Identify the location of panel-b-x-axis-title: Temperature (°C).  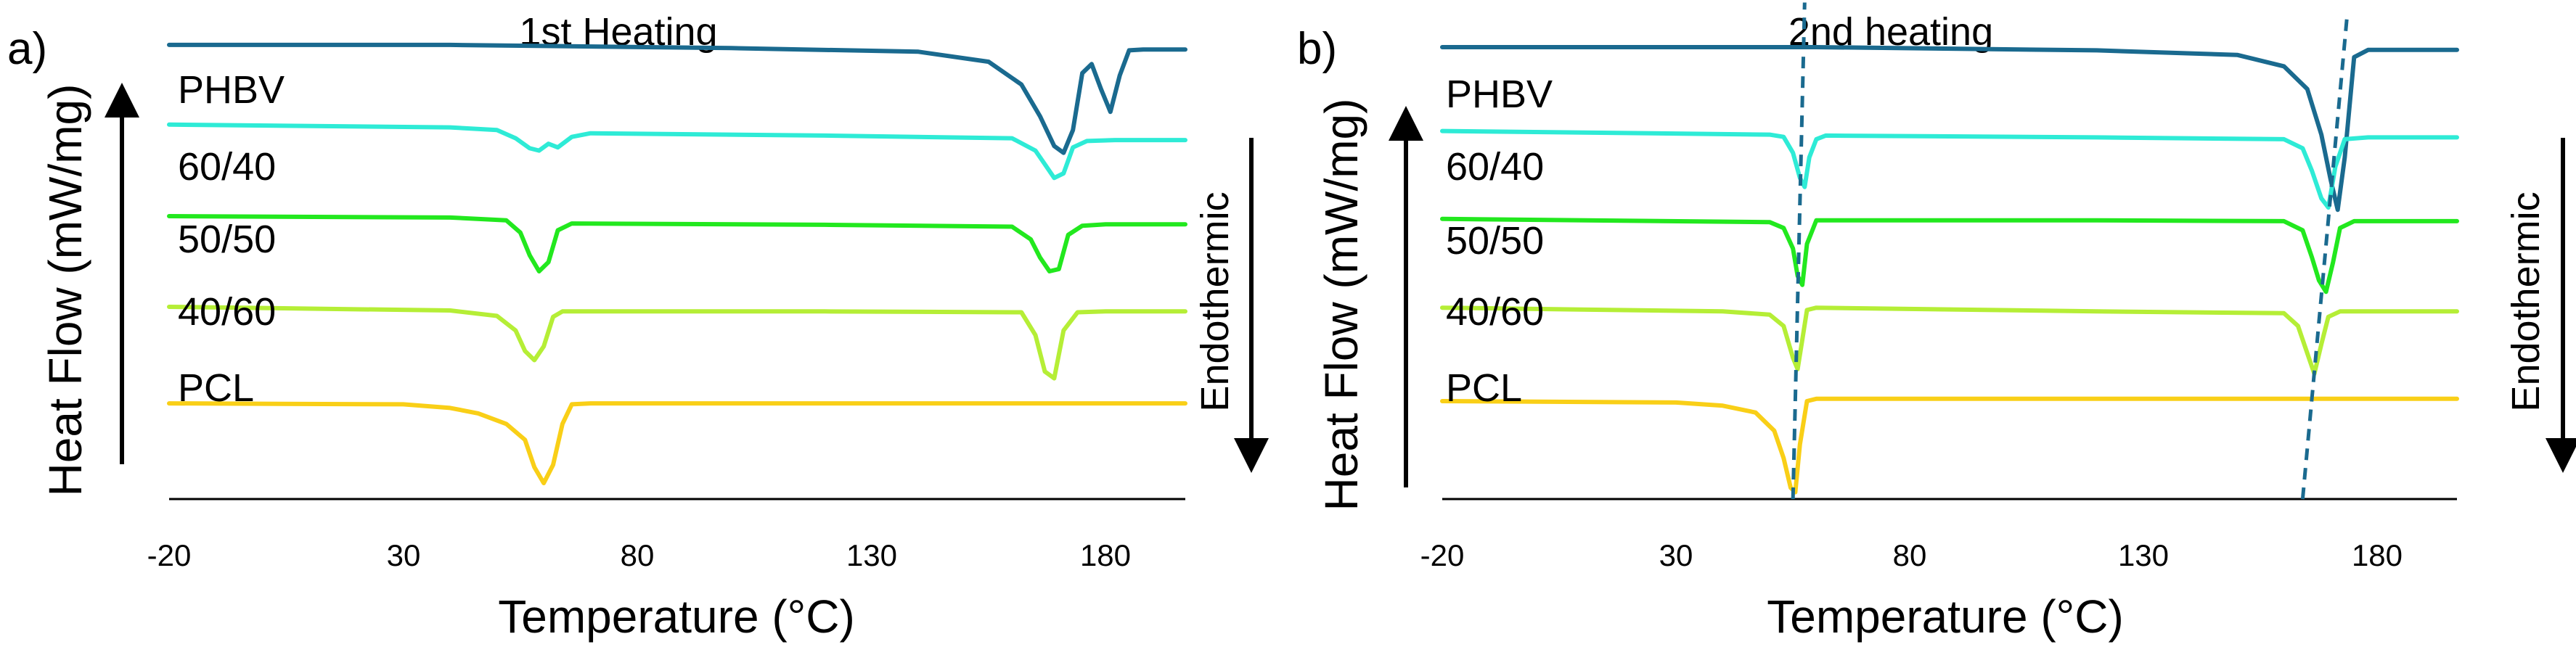
(1946, 617).